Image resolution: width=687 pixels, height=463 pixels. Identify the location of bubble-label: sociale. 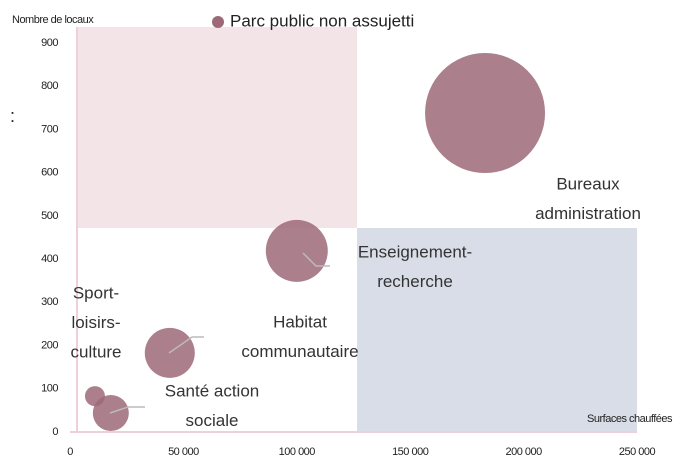
(212, 420).